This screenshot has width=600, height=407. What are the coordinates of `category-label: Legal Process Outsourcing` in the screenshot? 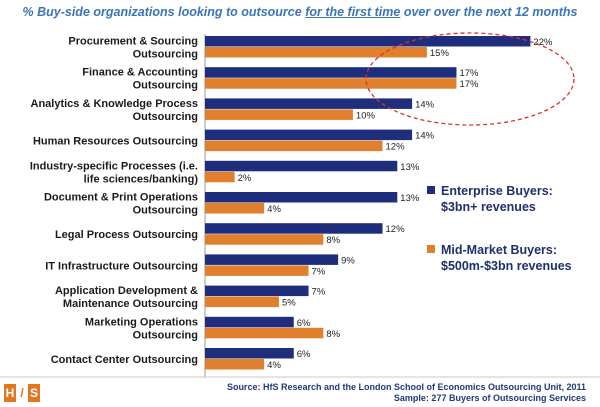 It's located at (126, 235).